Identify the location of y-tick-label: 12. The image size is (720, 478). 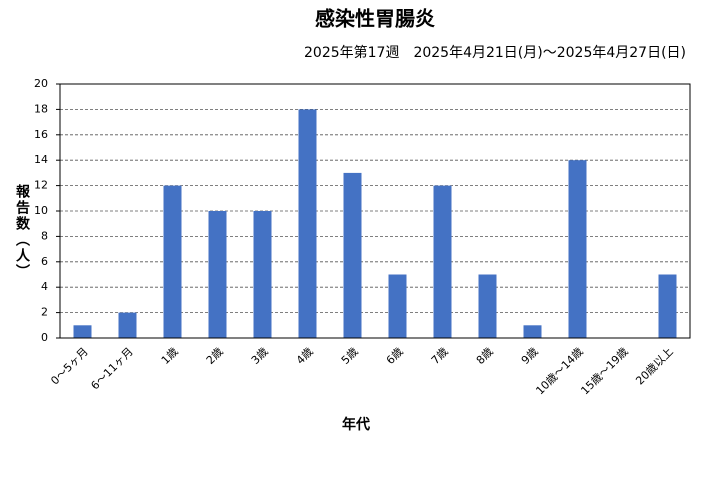
(41, 185).